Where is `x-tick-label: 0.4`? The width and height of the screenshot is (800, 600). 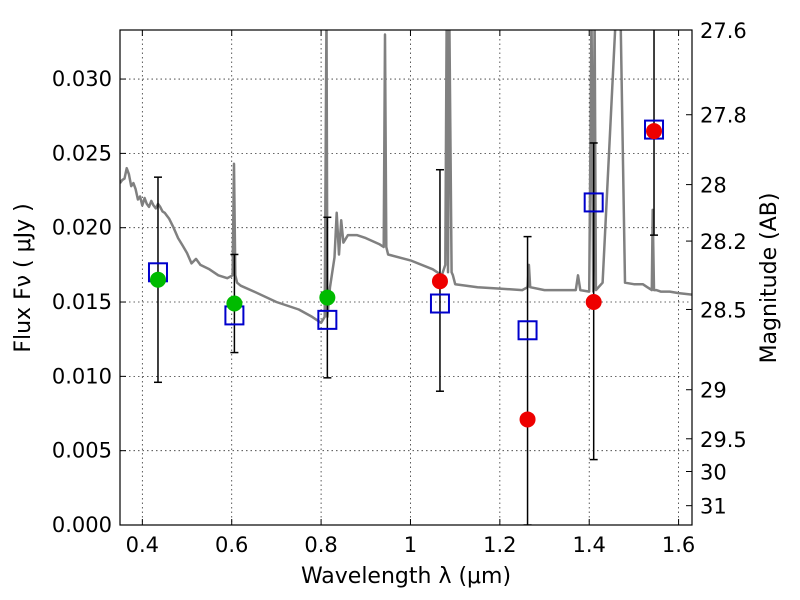 x-tick-label: 0.4 is located at coordinates (142, 545).